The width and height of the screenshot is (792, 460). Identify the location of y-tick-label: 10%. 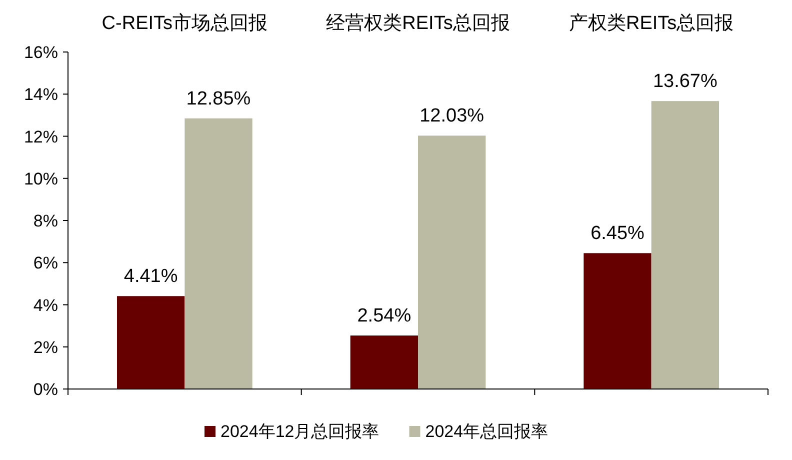
(41, 178).